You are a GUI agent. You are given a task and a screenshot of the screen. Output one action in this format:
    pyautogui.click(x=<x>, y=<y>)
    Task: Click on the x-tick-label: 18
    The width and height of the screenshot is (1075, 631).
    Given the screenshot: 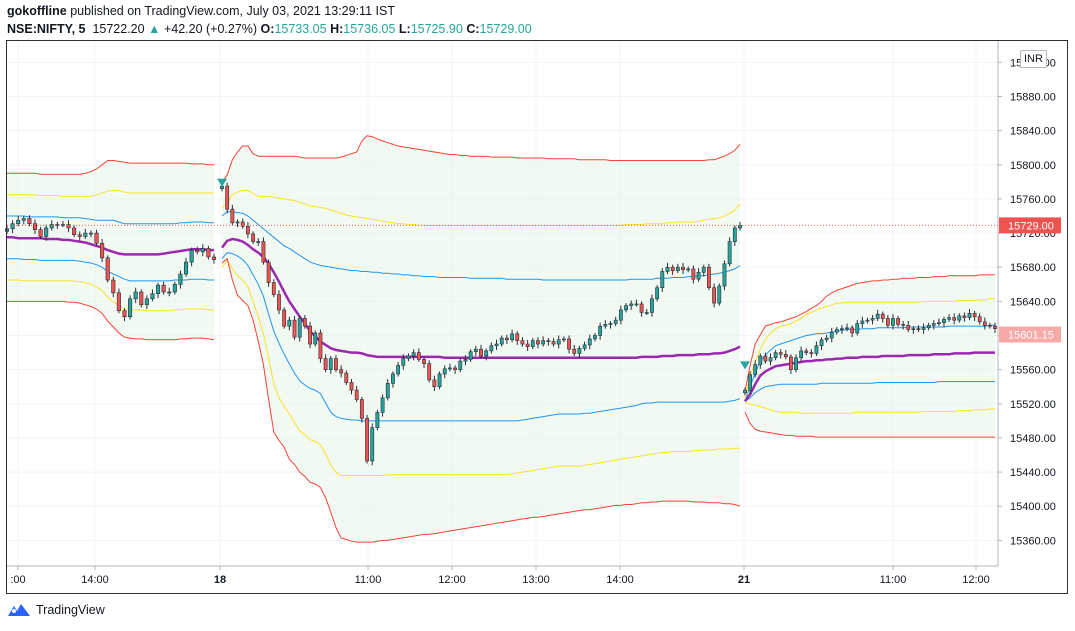 What is the action you would take?
    pyautogui.click(x=220, y=580)
    